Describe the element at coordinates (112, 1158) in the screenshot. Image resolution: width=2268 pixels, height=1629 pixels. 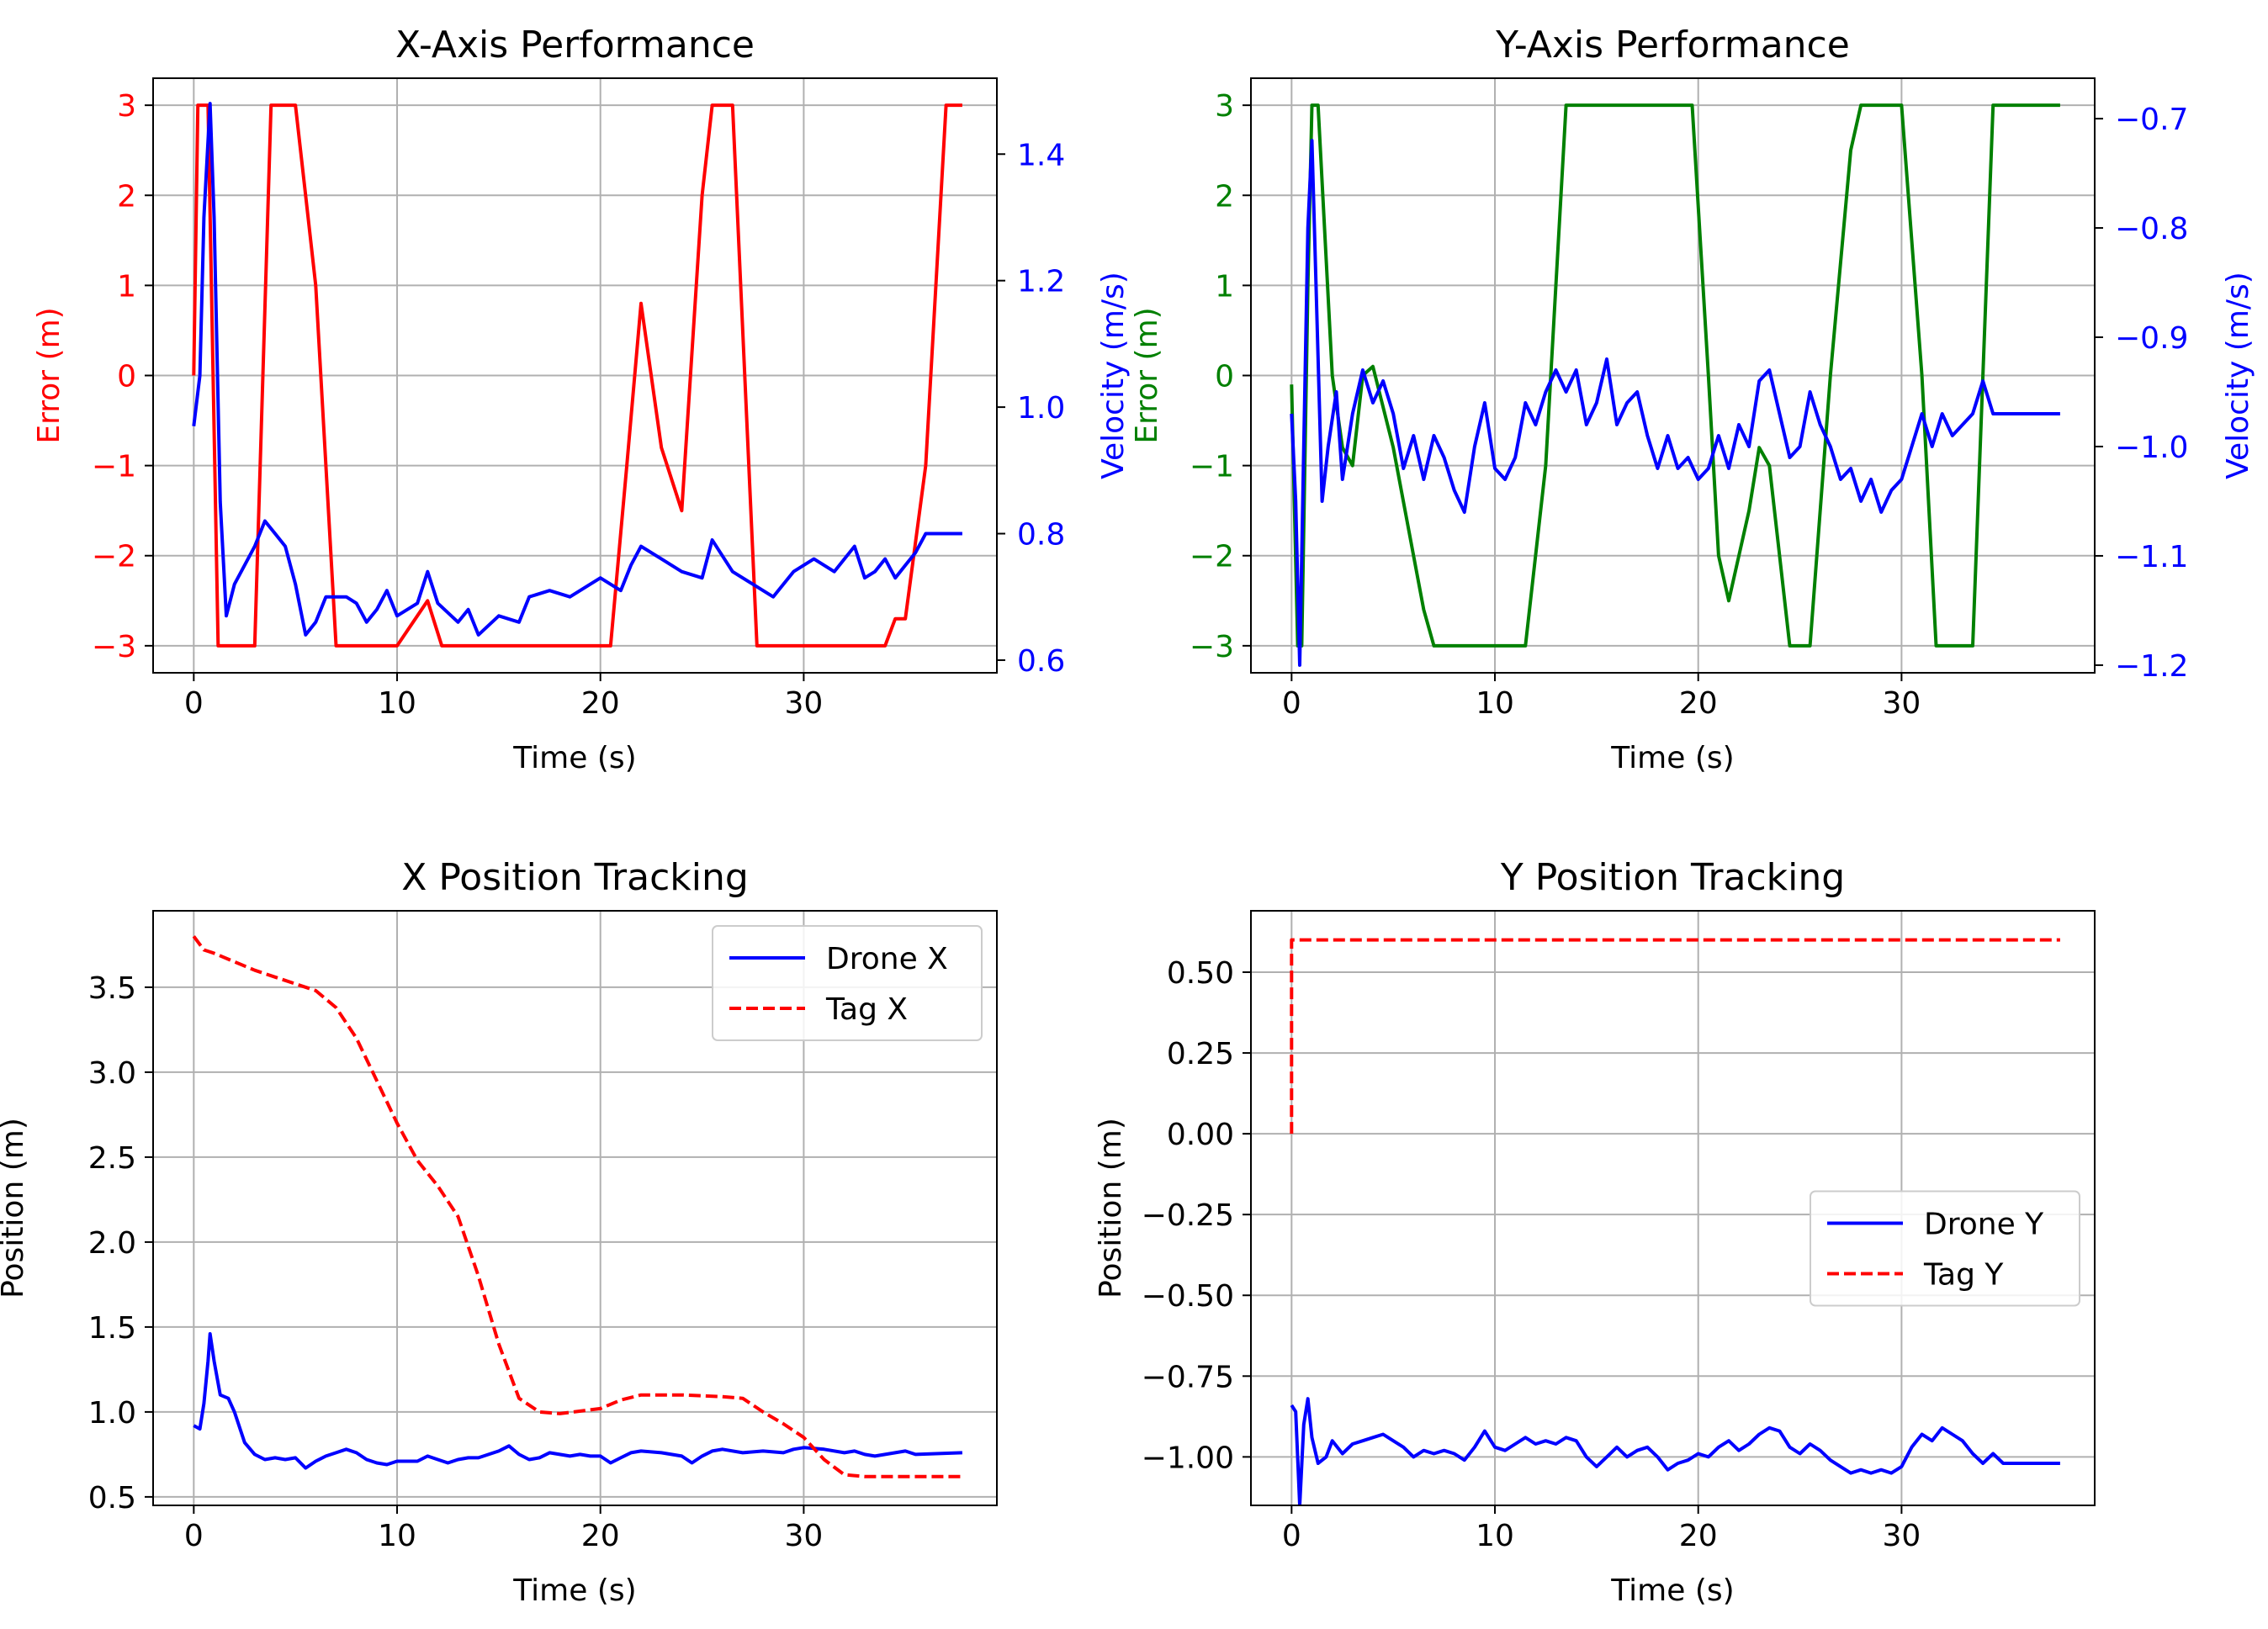
I see `y-tick-label: 2.5` at that location.